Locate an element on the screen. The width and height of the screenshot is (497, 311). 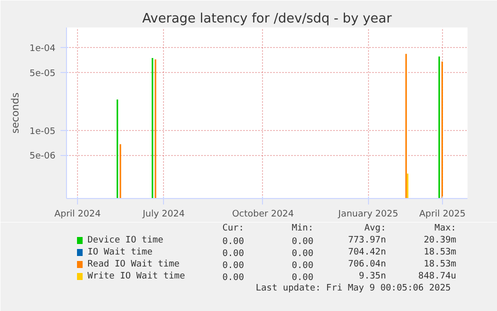
text: Cur: is located at coordinates (233, 229).